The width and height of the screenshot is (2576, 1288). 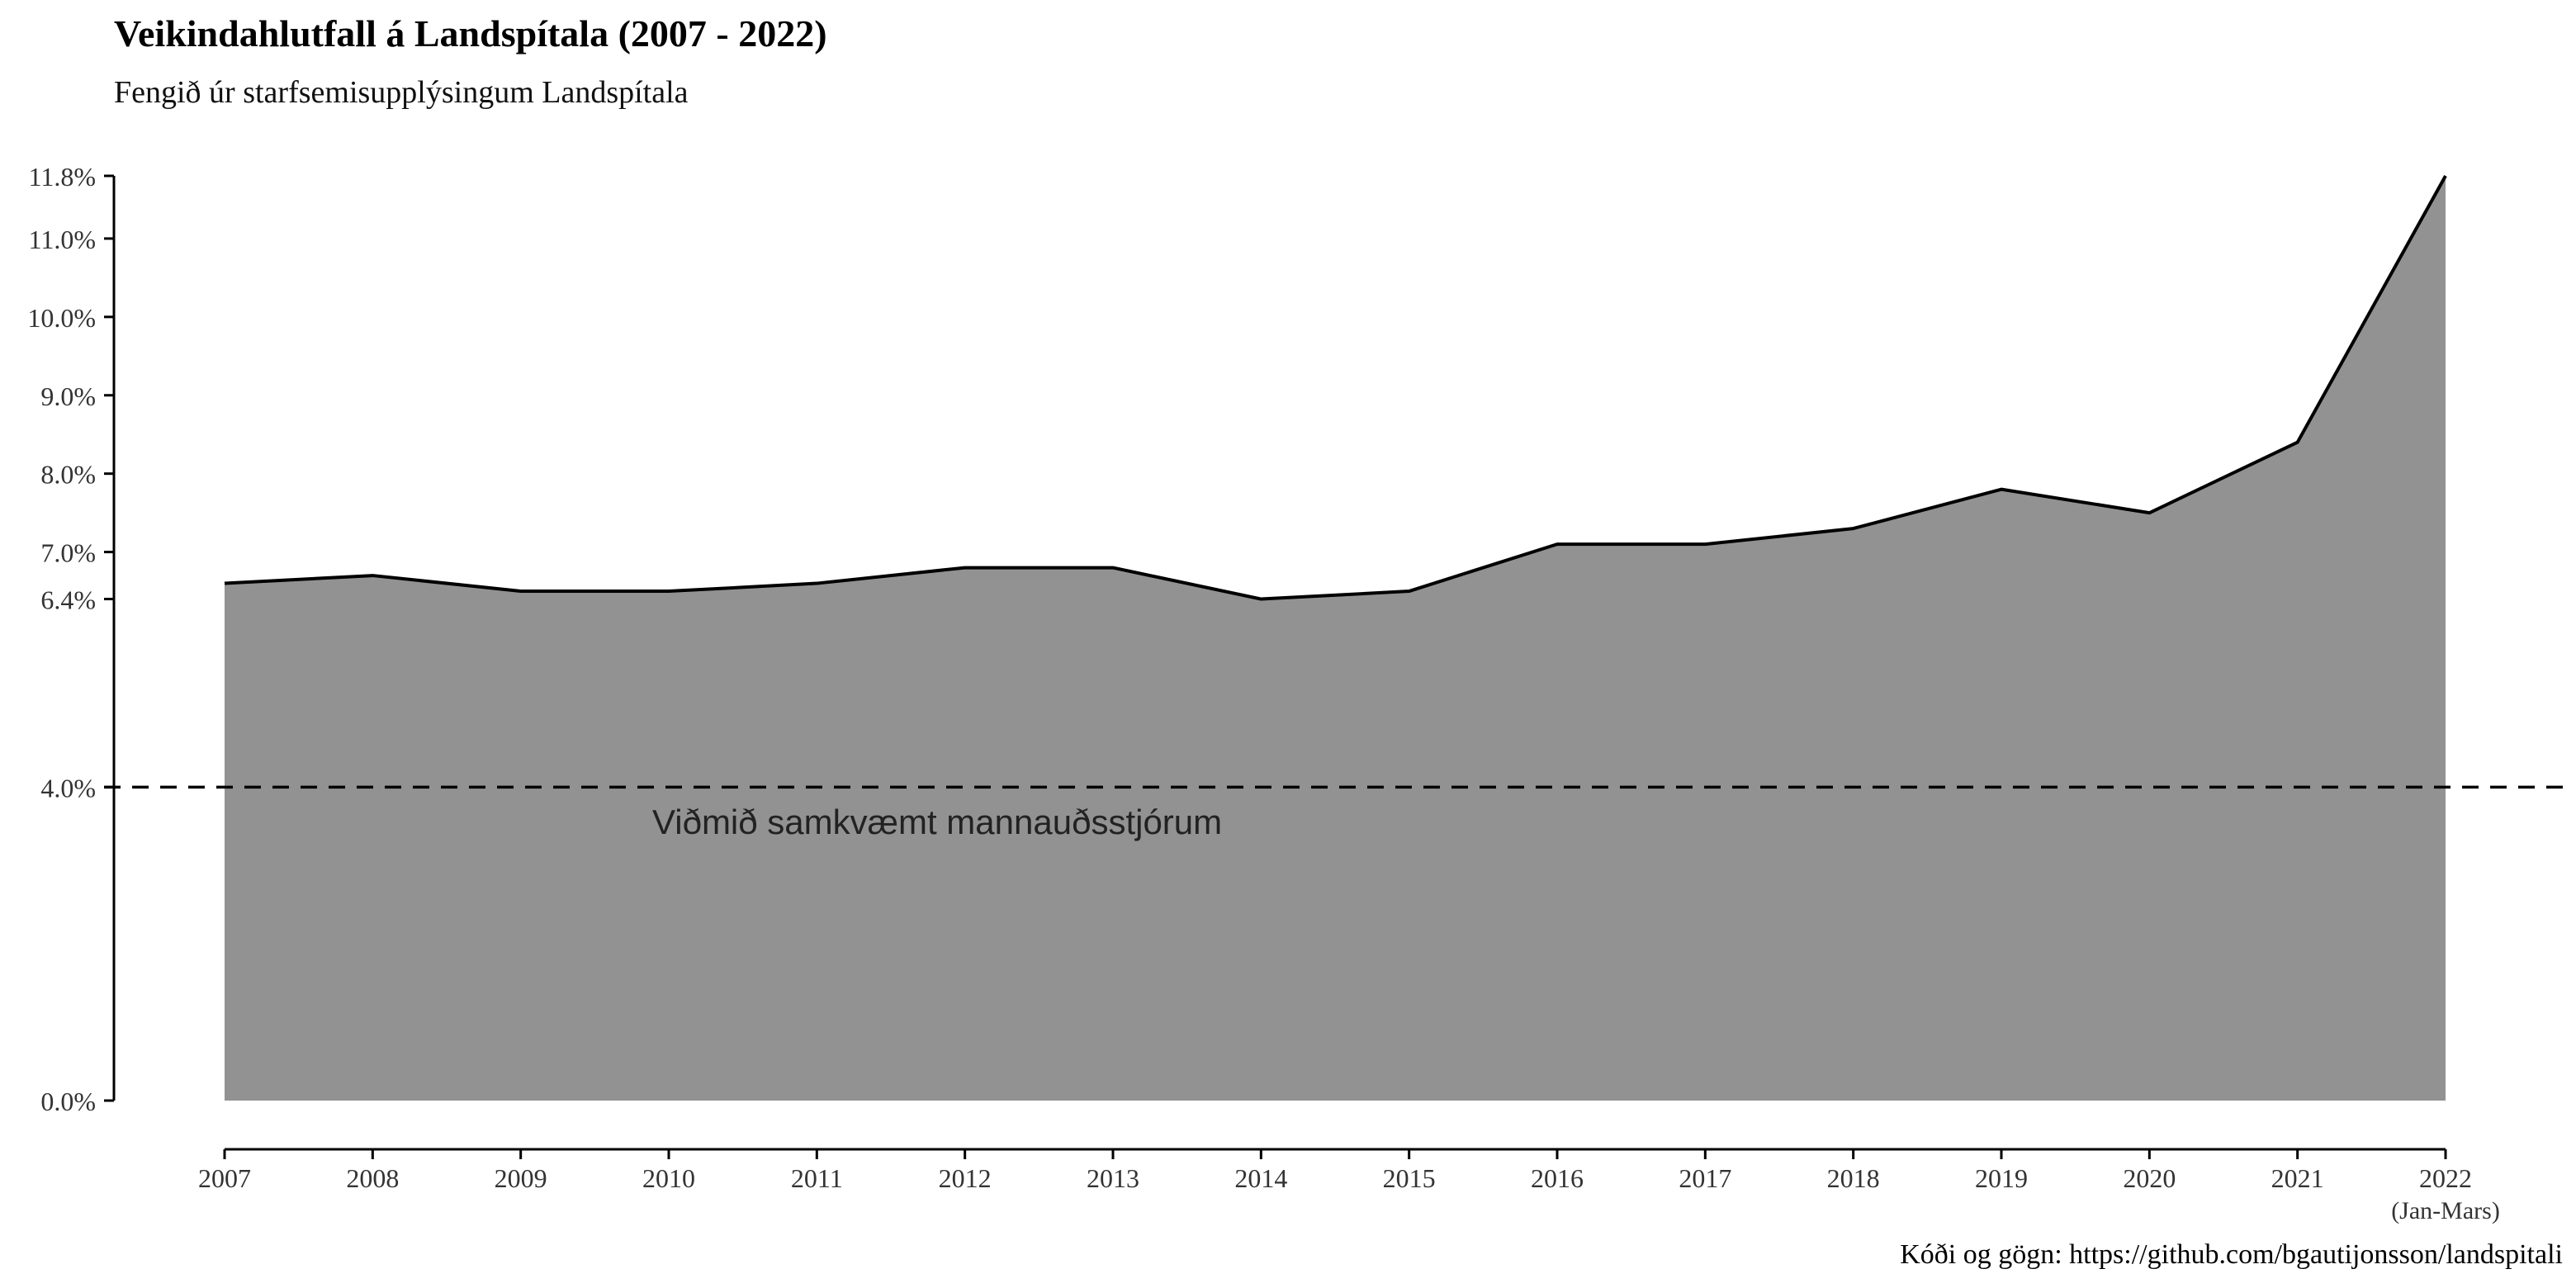 What do you see at coordinates (2297, 1178) in the screenshot?
I see `x-tick-label: 2021` at bounding box center [2297, 1178].